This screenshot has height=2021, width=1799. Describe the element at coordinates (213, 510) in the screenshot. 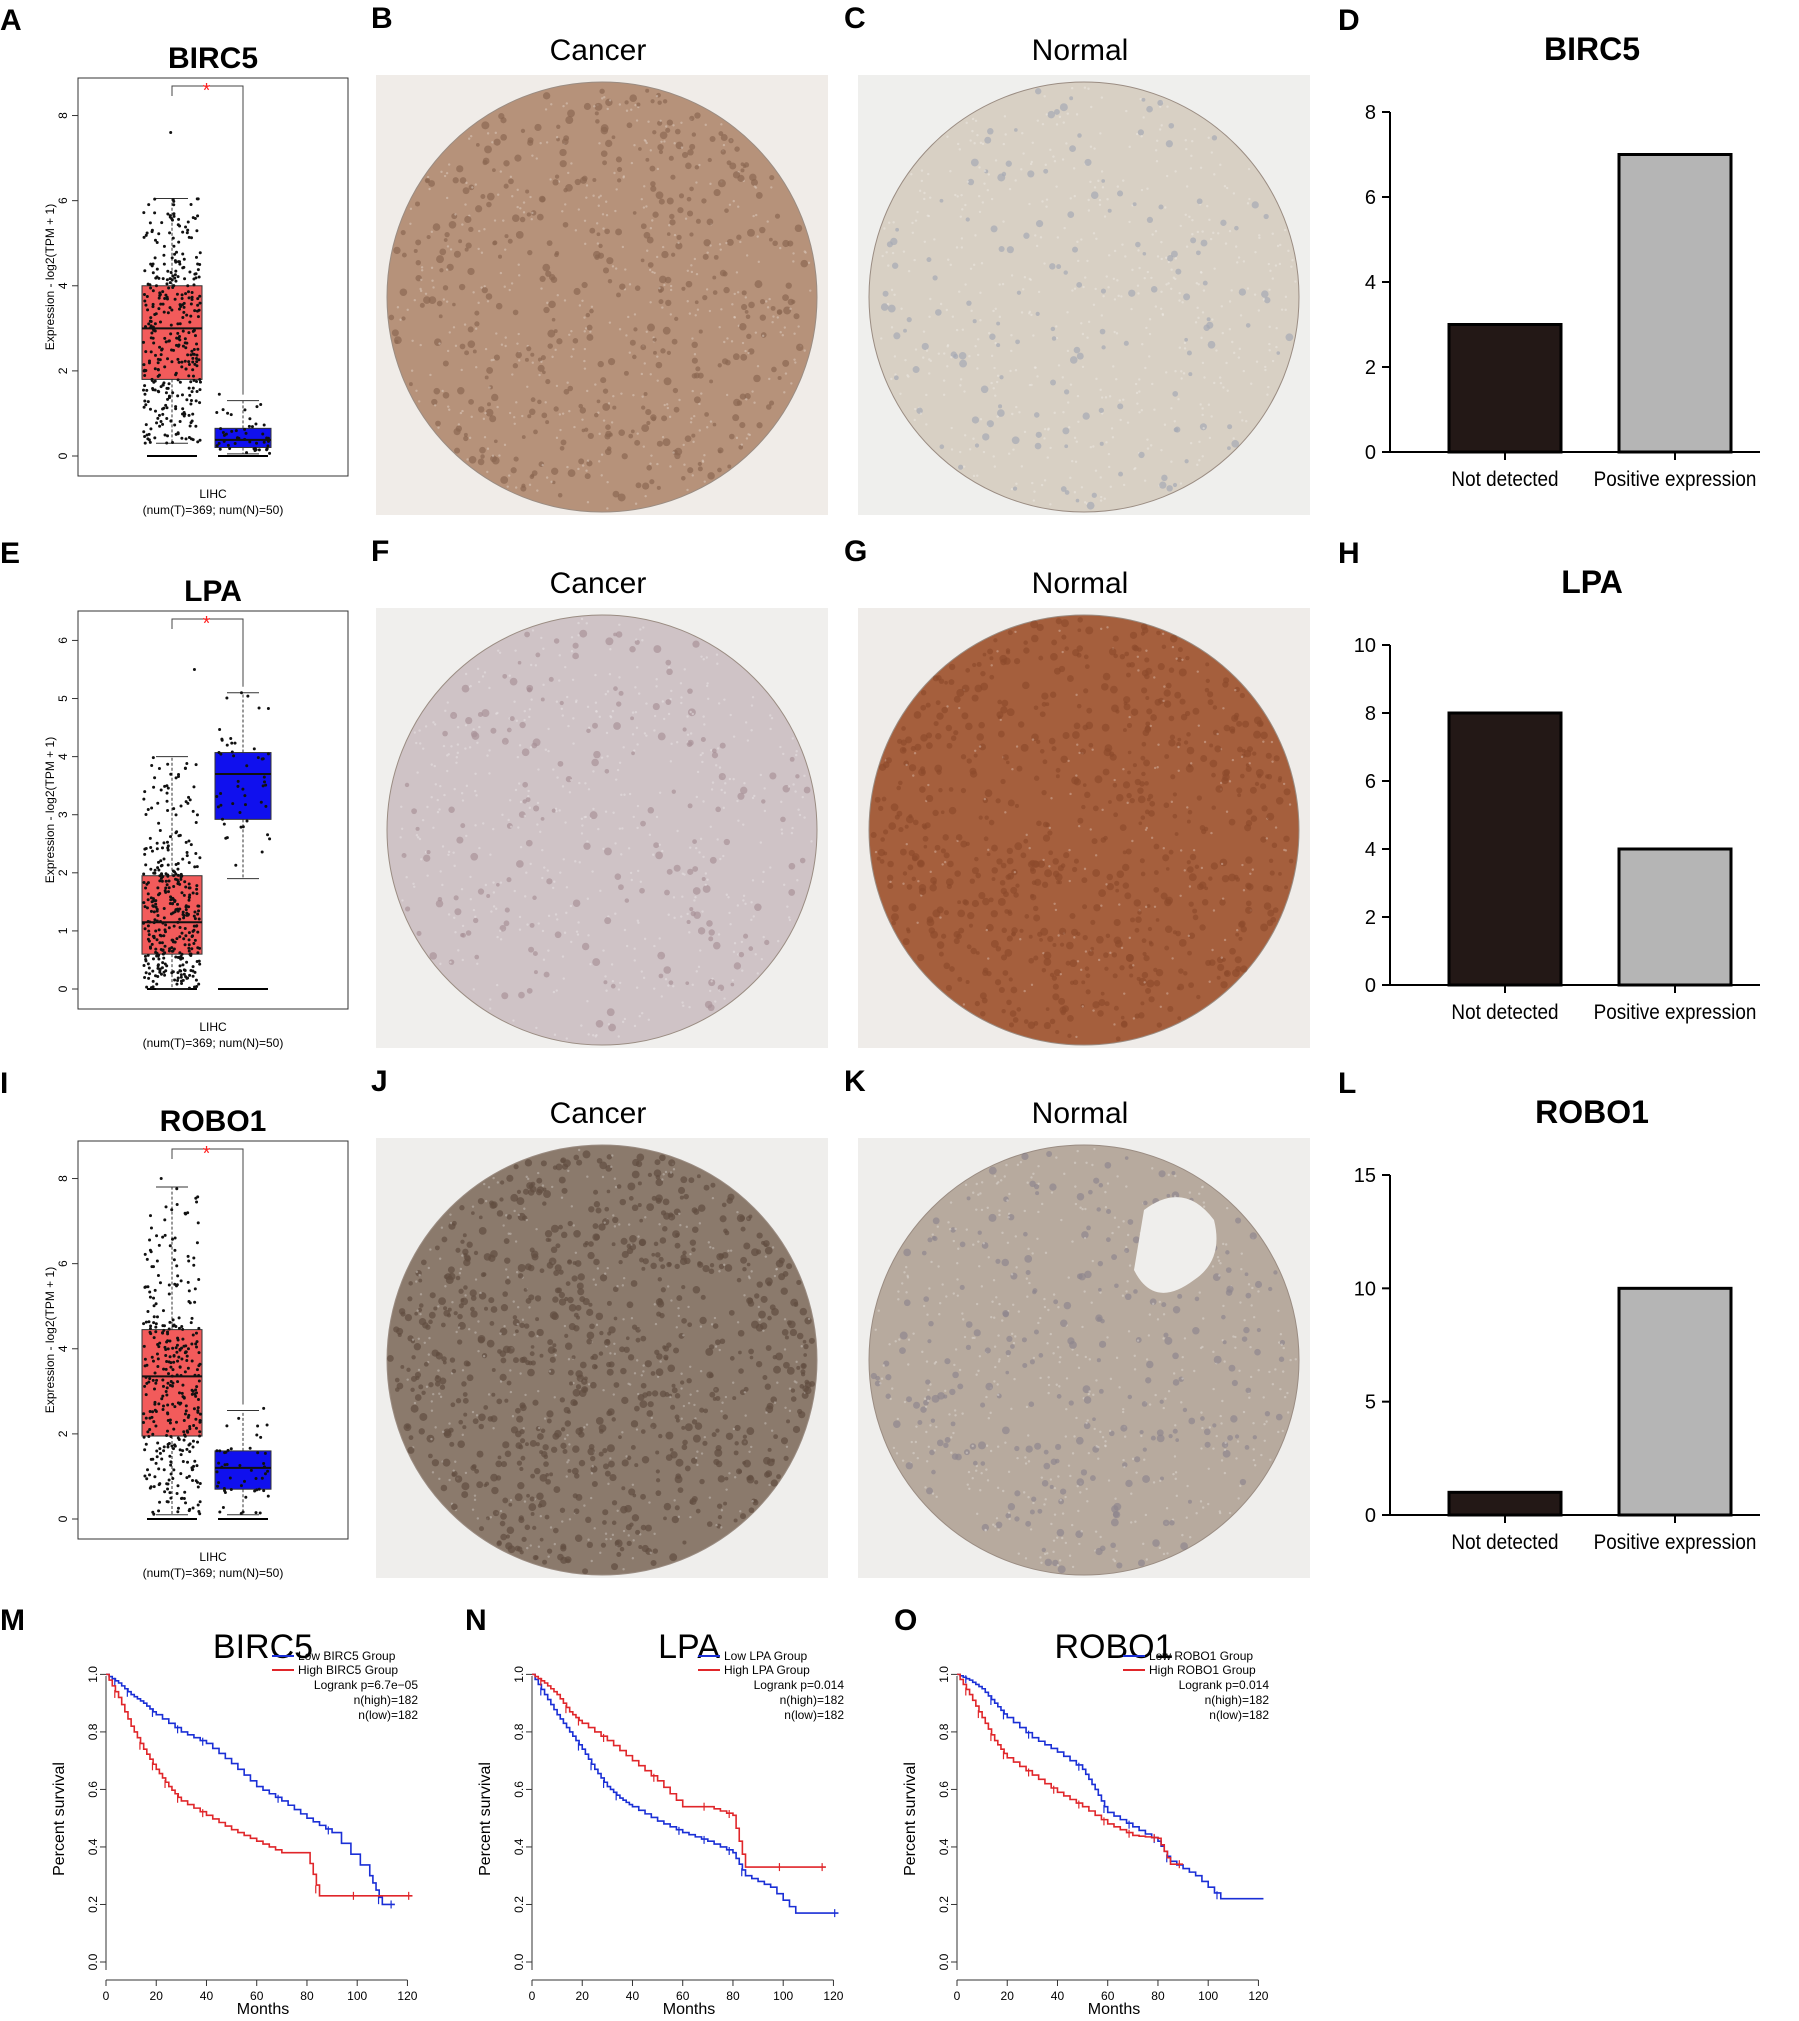

I see `sample-count: (num(T)=369; num(N)=50)` at that location.